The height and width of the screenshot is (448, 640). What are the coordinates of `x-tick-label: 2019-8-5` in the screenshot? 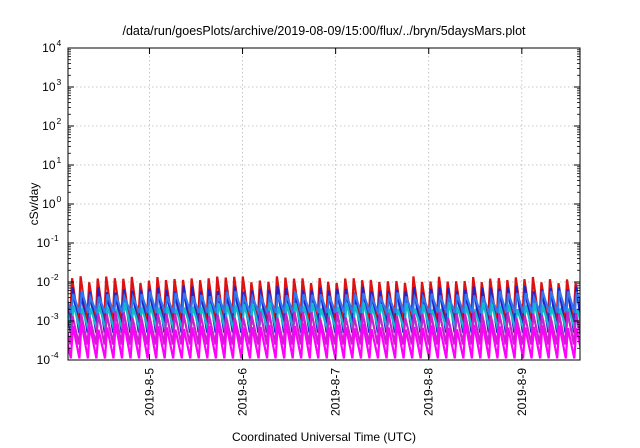 It's located at (149, 392).